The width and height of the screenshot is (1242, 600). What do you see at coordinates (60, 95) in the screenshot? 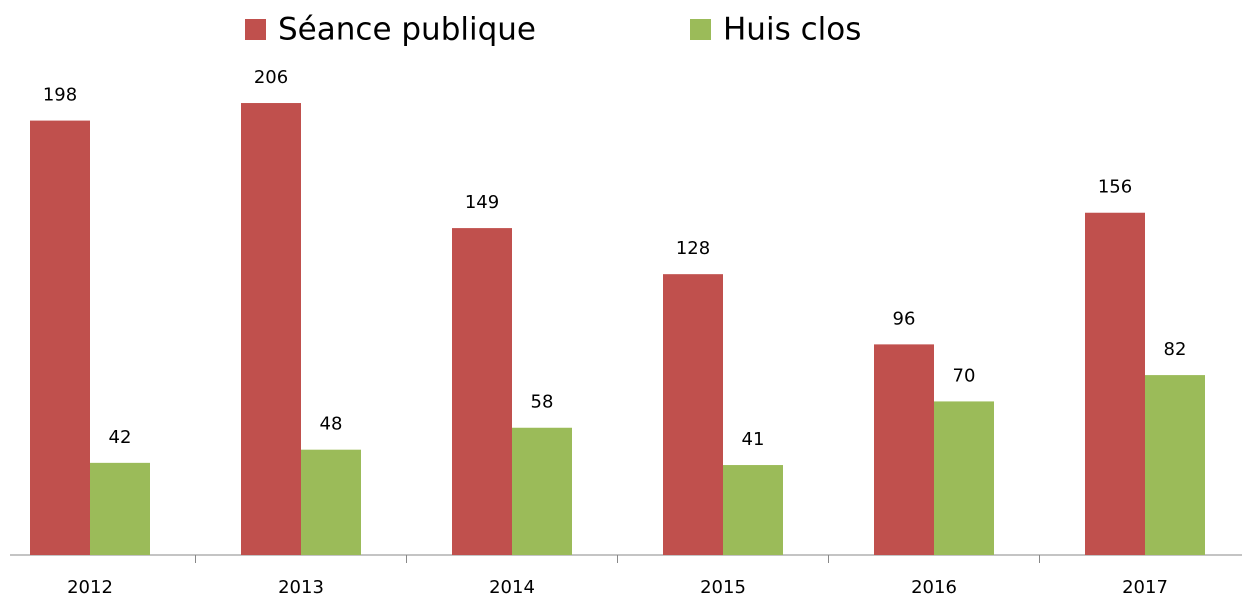
I see `data-label: 198` at bounding box center [60, 95].